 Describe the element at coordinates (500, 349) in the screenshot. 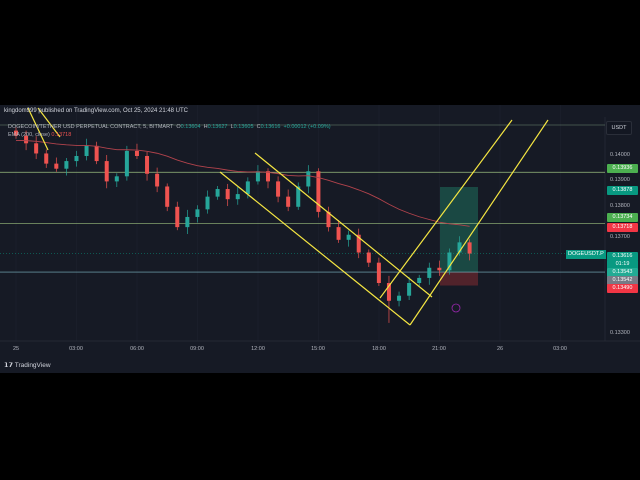

I see `time-tick: 26` at that location.